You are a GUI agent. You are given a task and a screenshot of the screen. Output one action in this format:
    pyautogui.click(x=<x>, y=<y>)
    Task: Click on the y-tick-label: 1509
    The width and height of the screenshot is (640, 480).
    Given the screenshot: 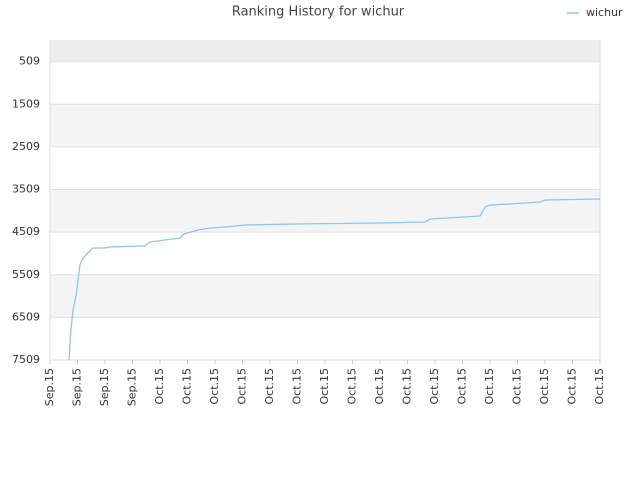 What is the action you would take?
    pyautogui.click(x=26, y=103)
    